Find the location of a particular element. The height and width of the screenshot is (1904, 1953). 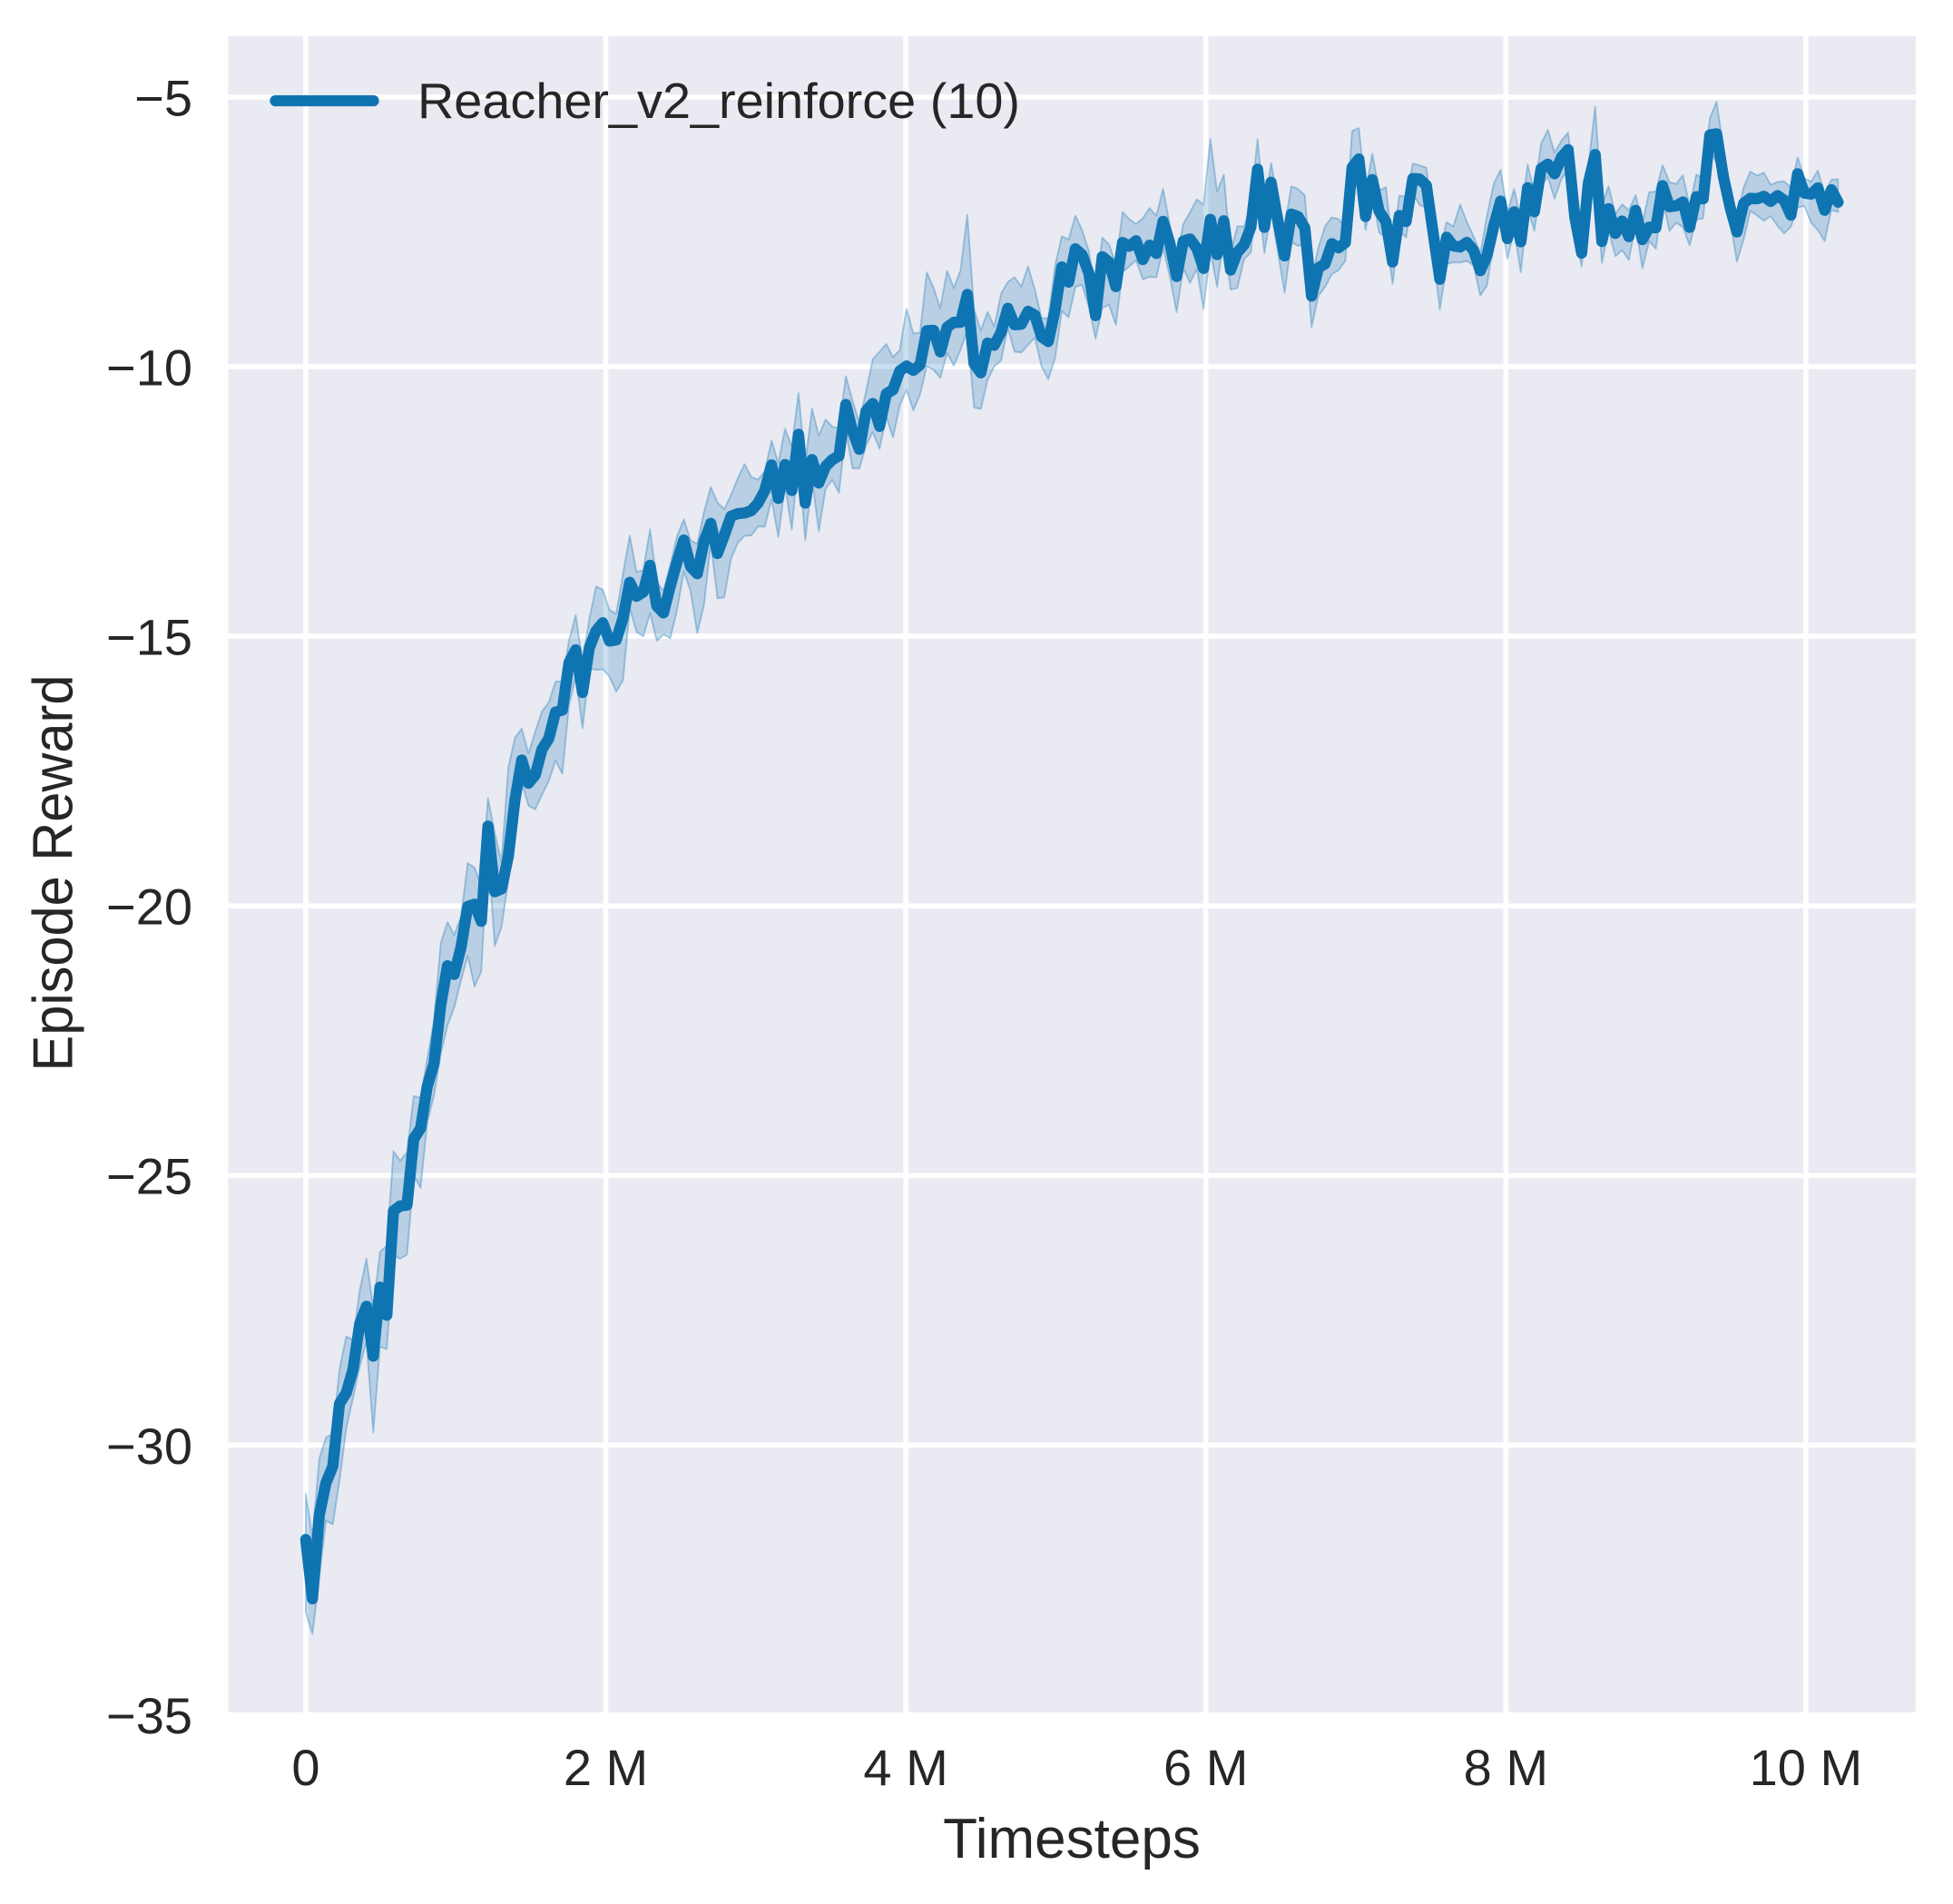

svg-text: −35 is located at coordinates (149, 1715).